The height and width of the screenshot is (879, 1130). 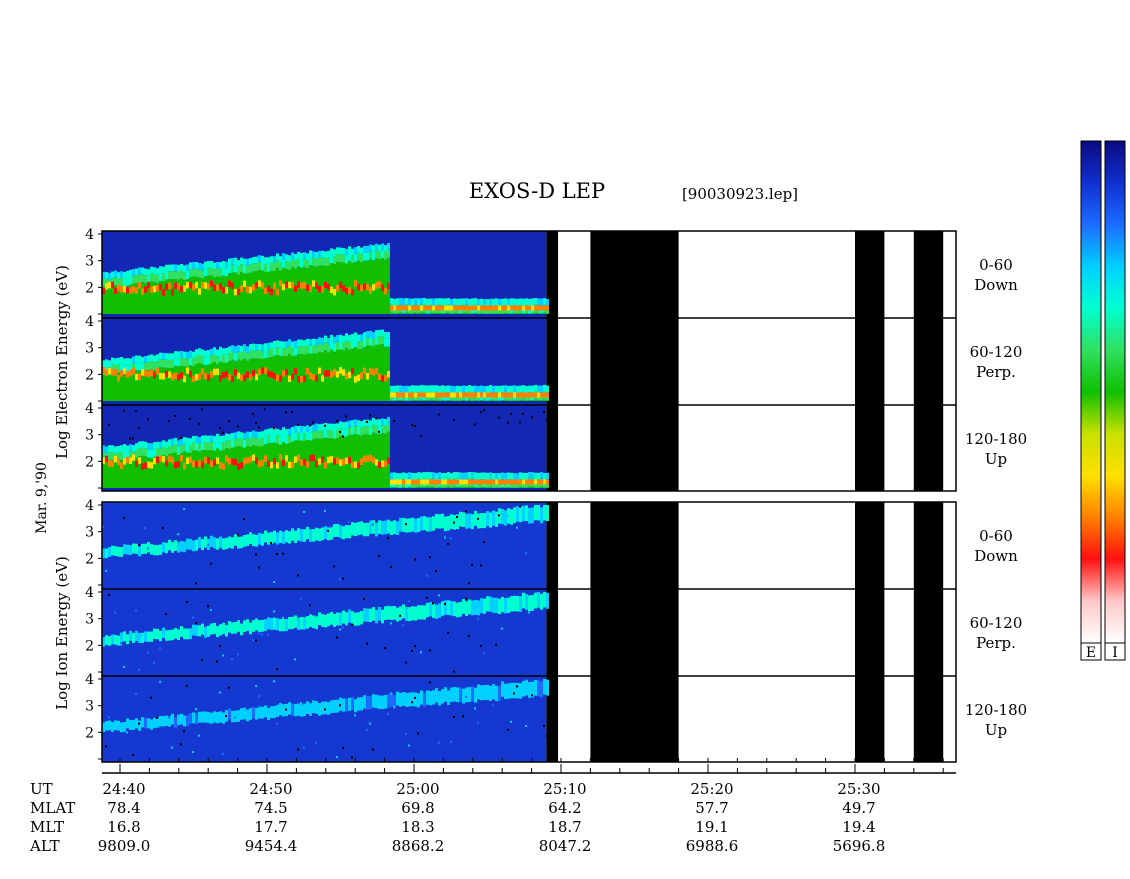 What do you see at coordinates (89, 707) in the screenshot?
I see `y-tick-label: 3` at bounding box center [89, 707].